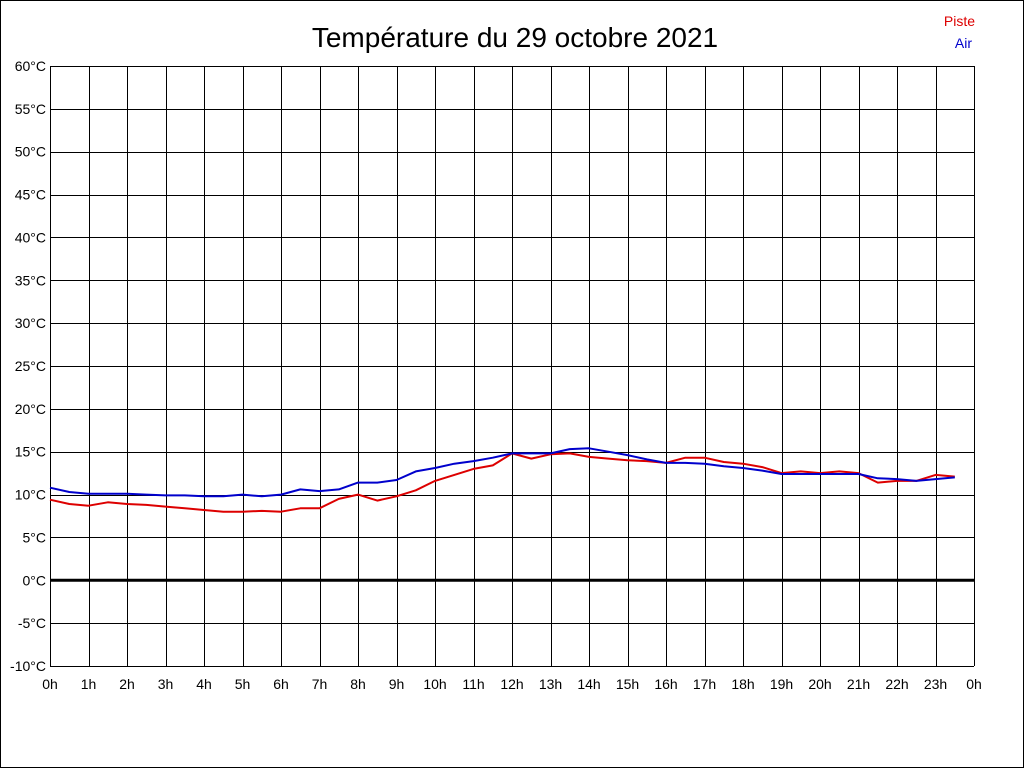 Image resolution: width=1024 pixels, height=768 pixels. I want to click on x-tick-label: 11h, so click(473, 684).